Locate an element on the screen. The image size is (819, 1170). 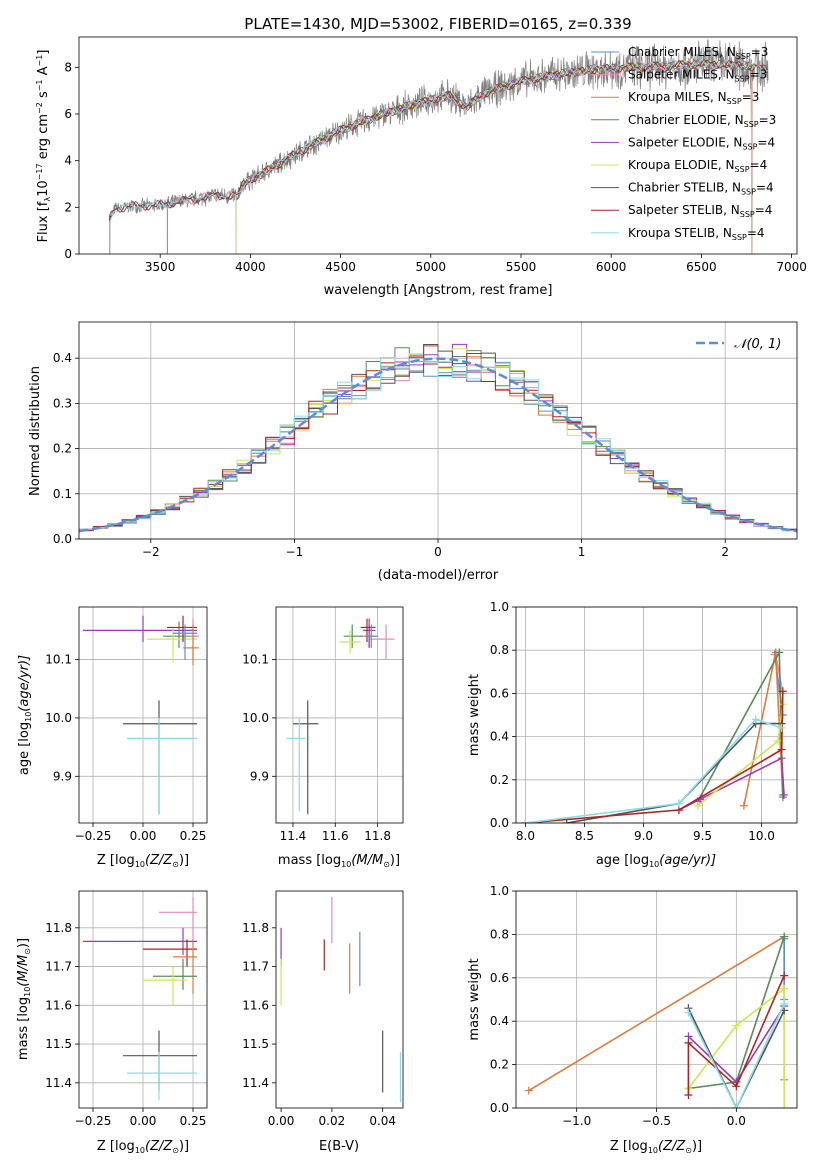
label-part: −2 is located at coordinates (39, 108).